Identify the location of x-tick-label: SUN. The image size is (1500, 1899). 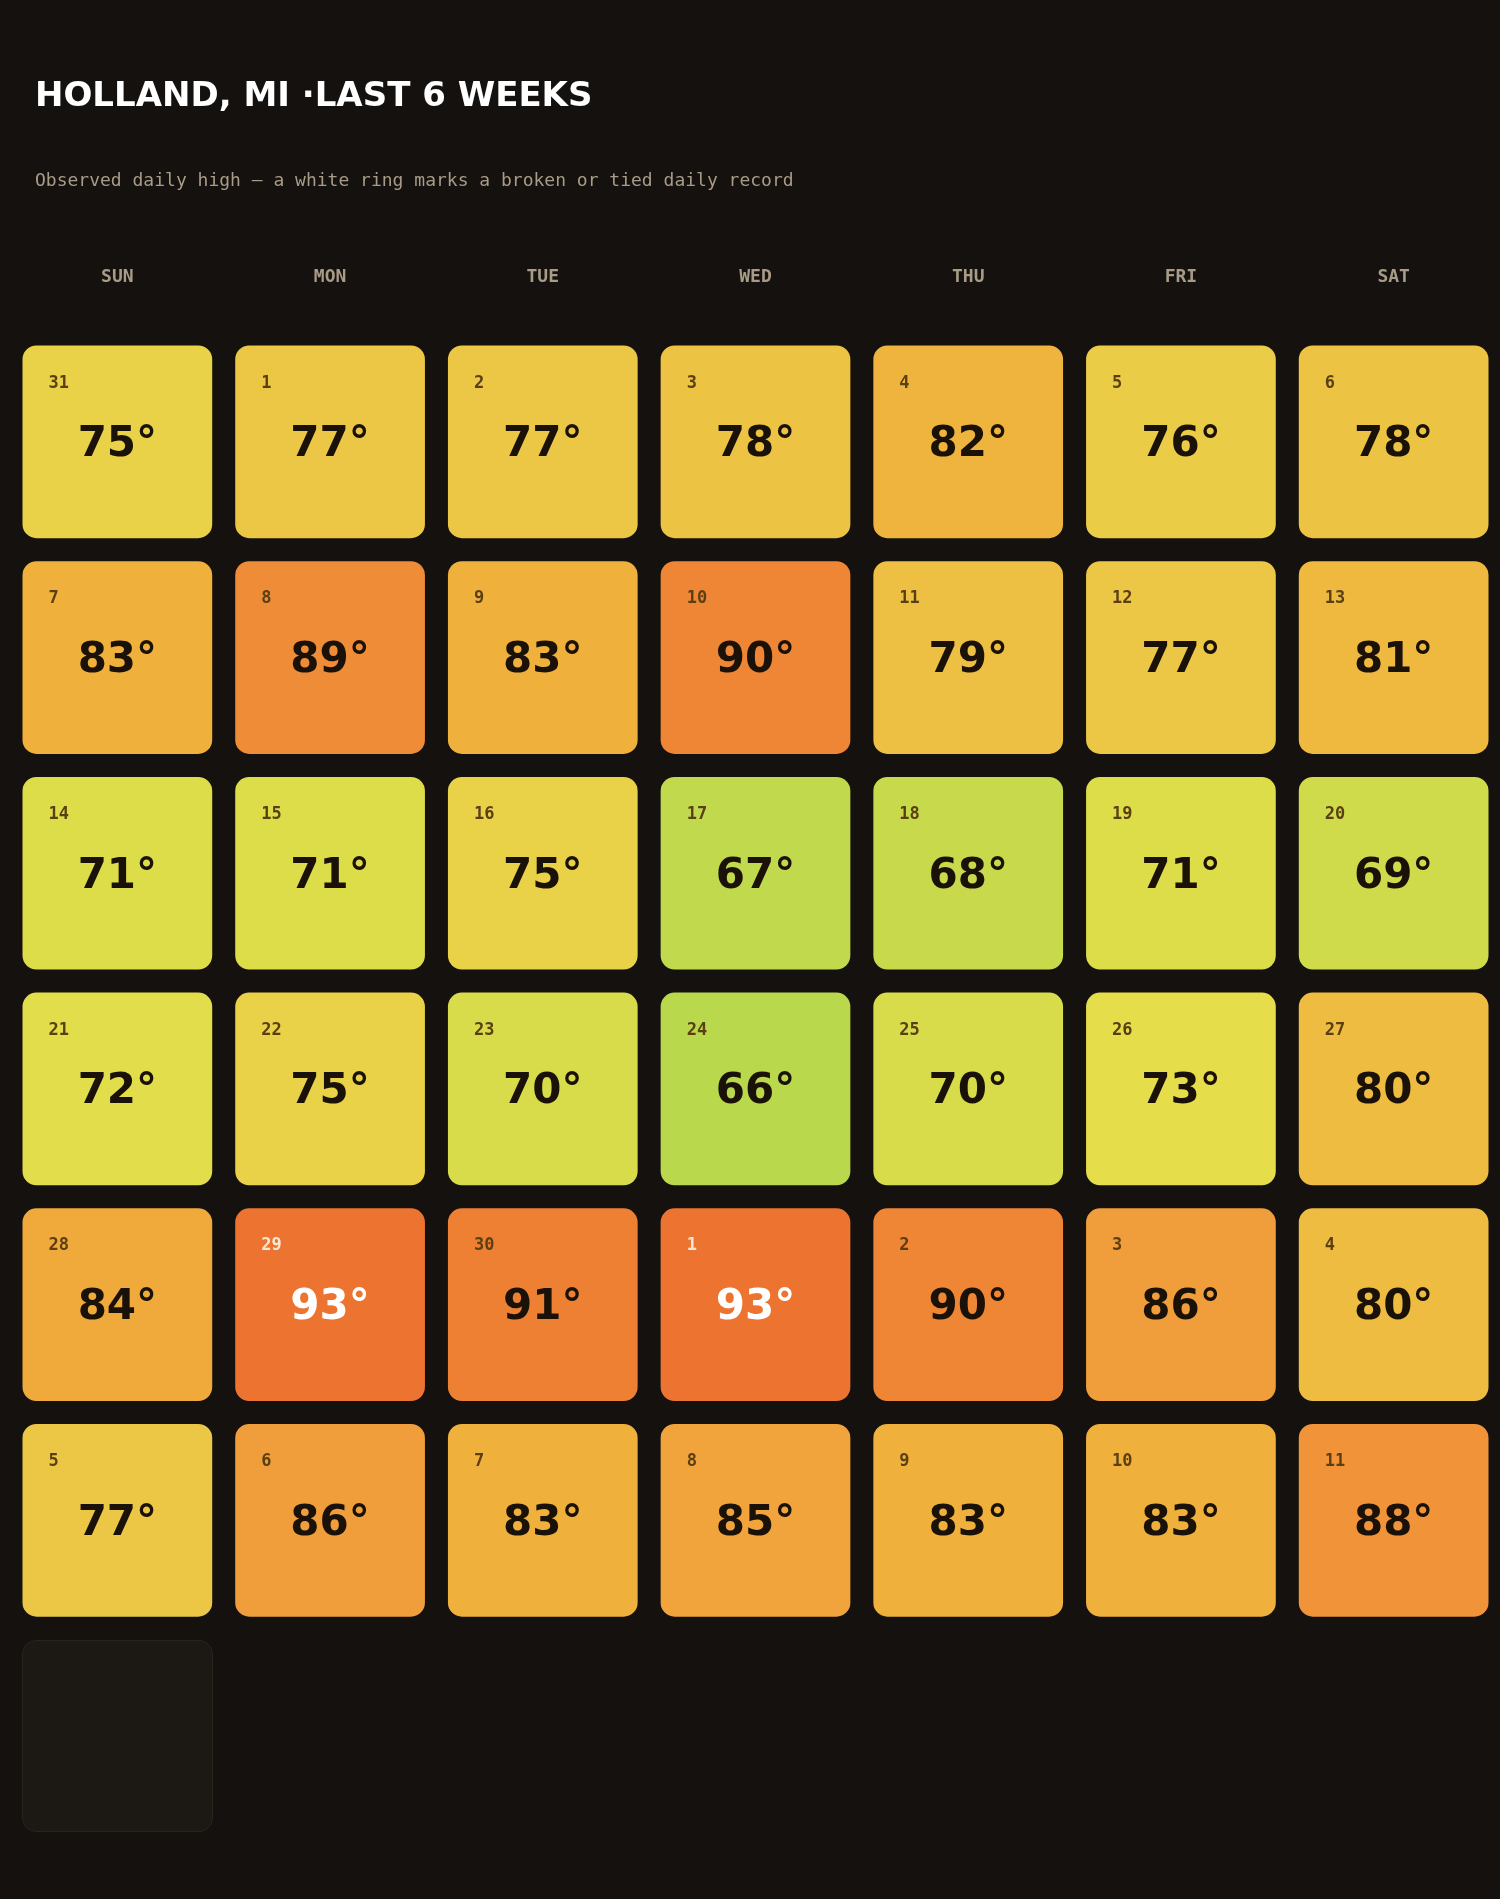
(117, 275).